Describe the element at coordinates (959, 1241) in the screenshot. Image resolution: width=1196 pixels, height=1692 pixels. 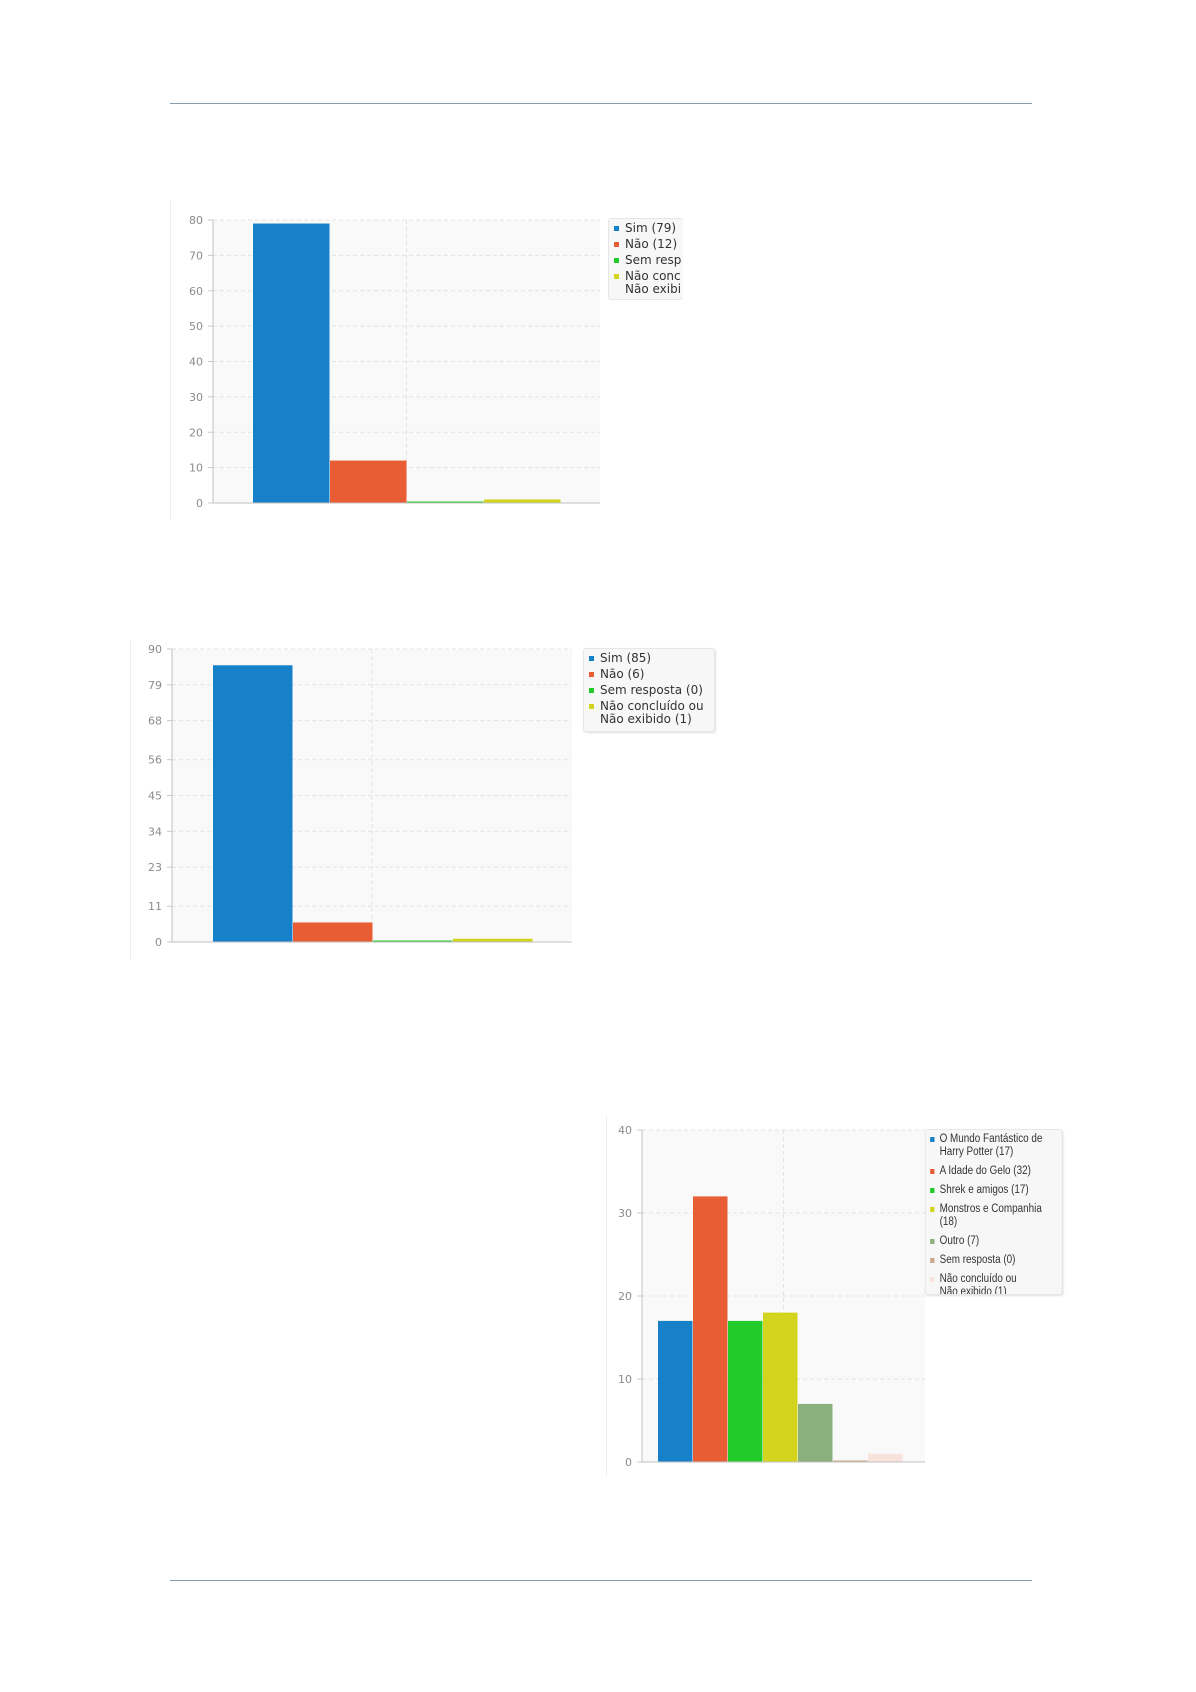
I see `legend-label: Outro (7)` at that location.